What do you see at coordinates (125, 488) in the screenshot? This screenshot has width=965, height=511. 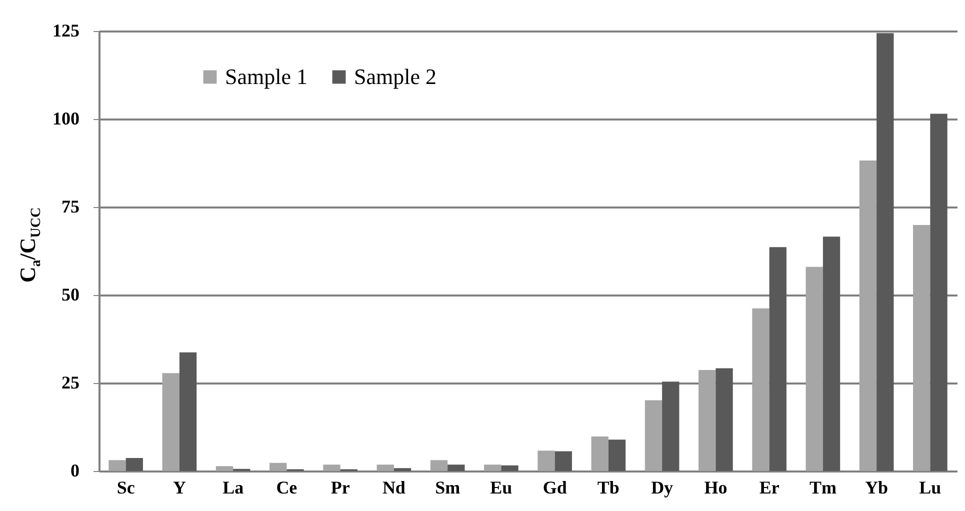 I see `x-tick-label: Sc` at bounding box center [125, 488].